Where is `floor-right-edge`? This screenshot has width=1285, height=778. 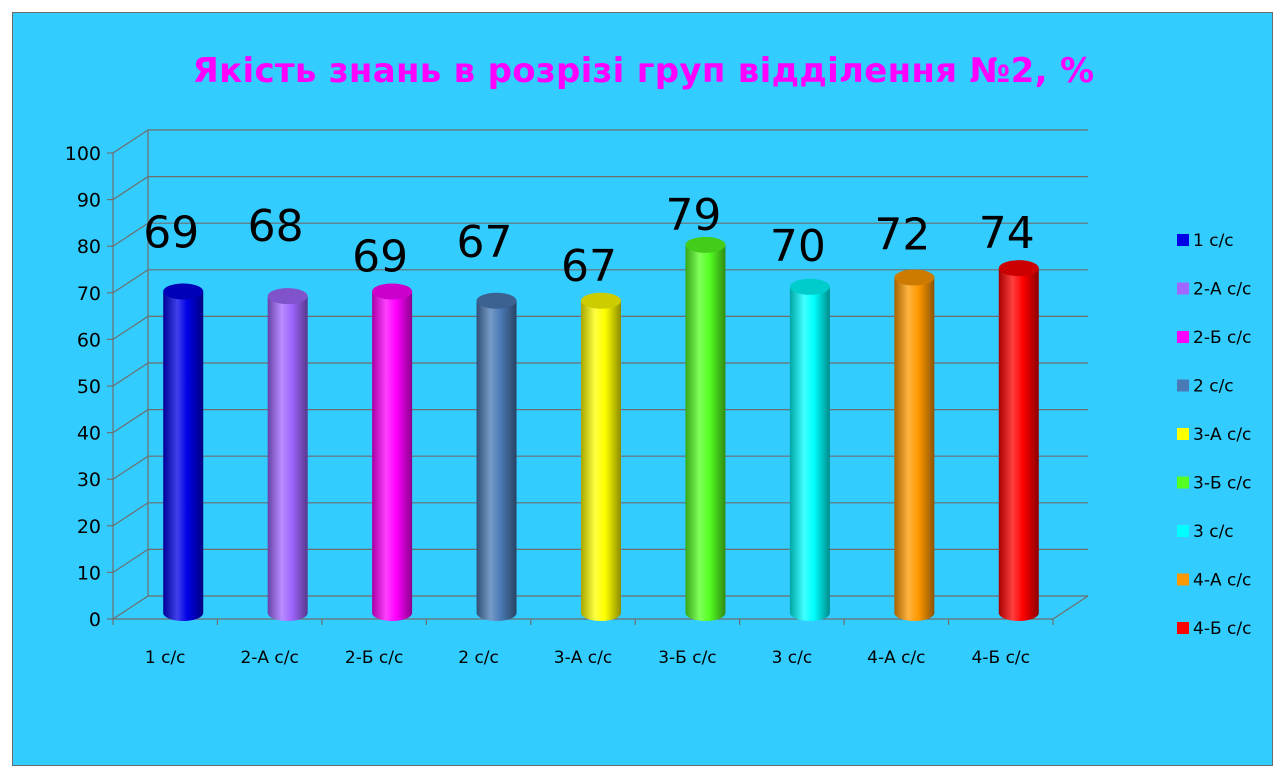
floor-right-edge is located at coordinates (1070, 607).